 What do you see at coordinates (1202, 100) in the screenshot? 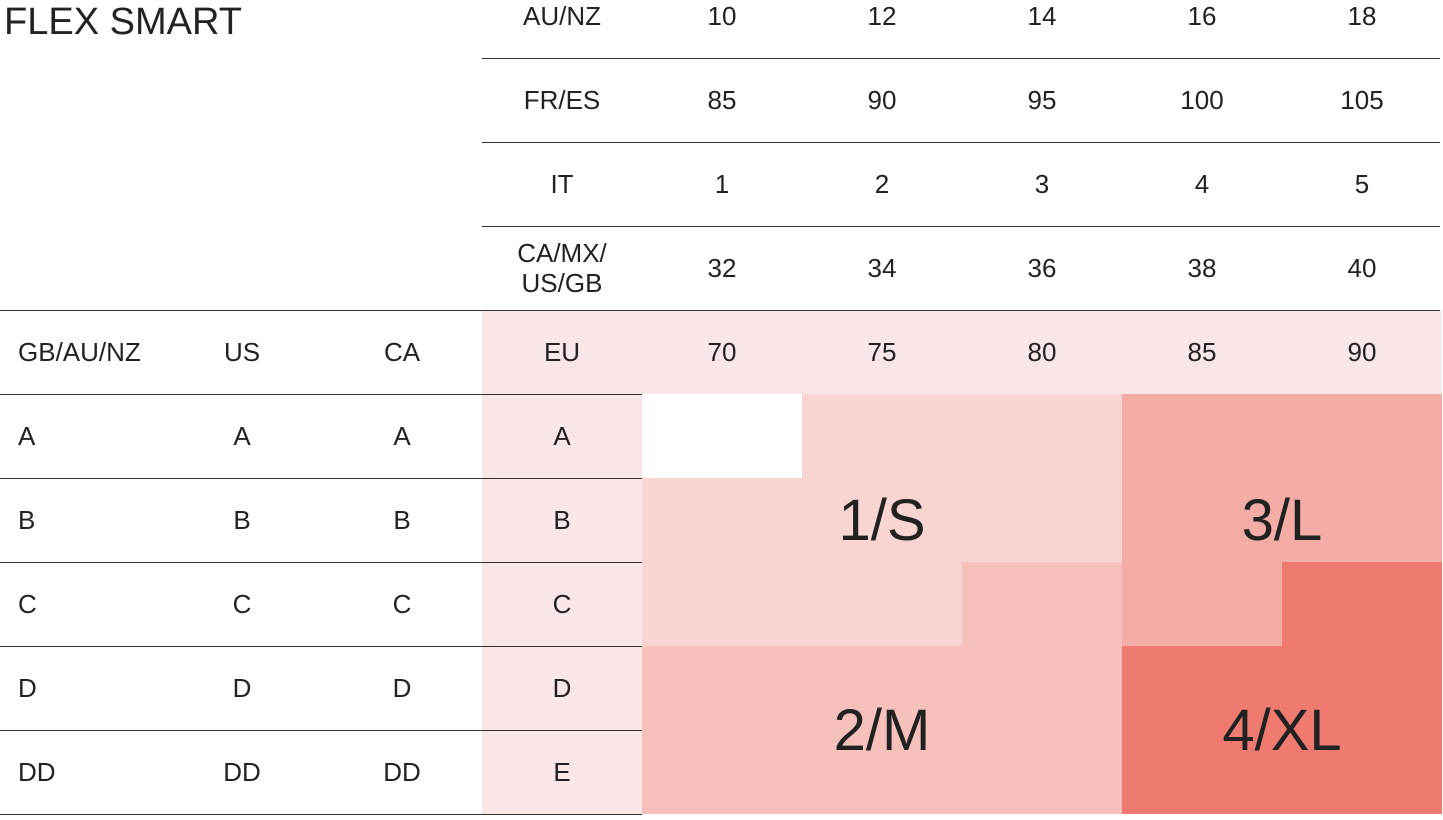
I see `header-value: 100` at bounding box center [1202, 100].